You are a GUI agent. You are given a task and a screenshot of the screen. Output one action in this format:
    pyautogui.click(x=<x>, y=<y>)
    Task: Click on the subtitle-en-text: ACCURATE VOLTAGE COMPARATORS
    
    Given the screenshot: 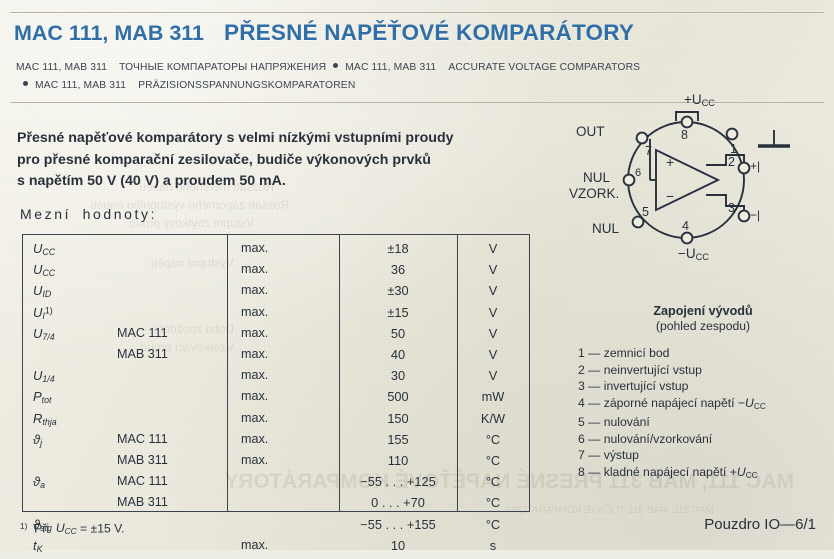 What is the action you would take?
    pyautogui.click(x=544, y=67)
    